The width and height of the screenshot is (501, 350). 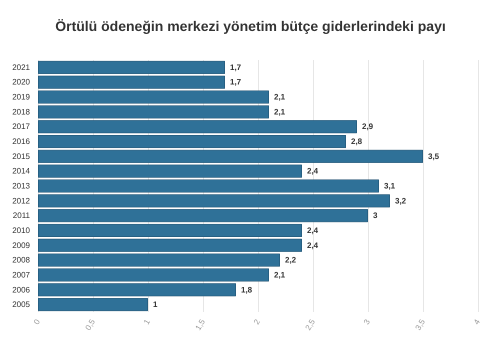 I want to click on x-tick-label: 0, so click(x=37, y=321).